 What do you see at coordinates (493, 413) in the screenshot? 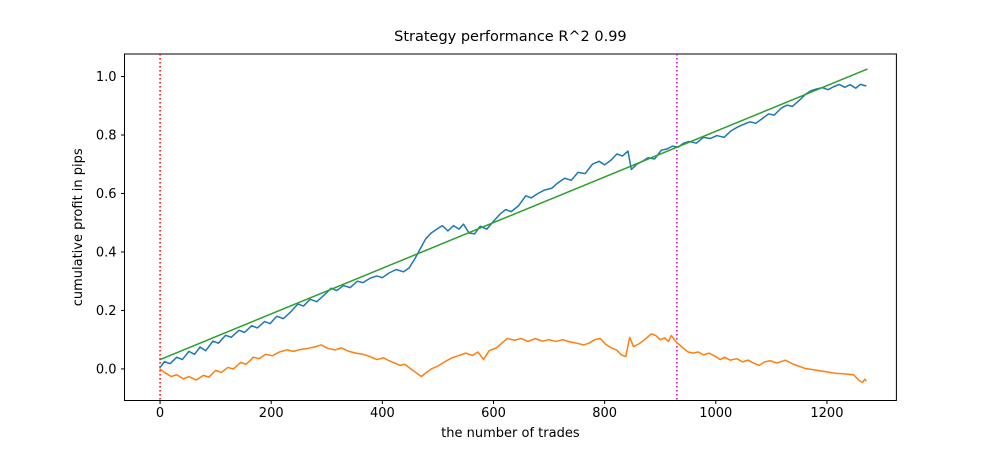
I see `x-tick-label: 600` at bounding box center [493, 413].